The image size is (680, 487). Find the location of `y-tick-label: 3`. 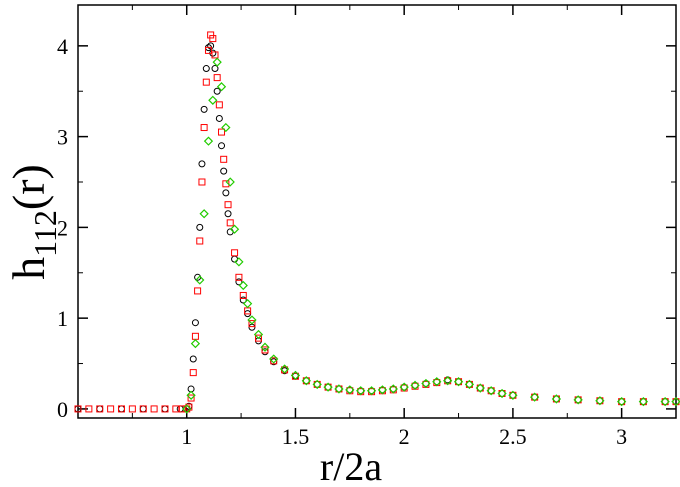

y-tick-label: 3 is located at coordinates (62, 137).